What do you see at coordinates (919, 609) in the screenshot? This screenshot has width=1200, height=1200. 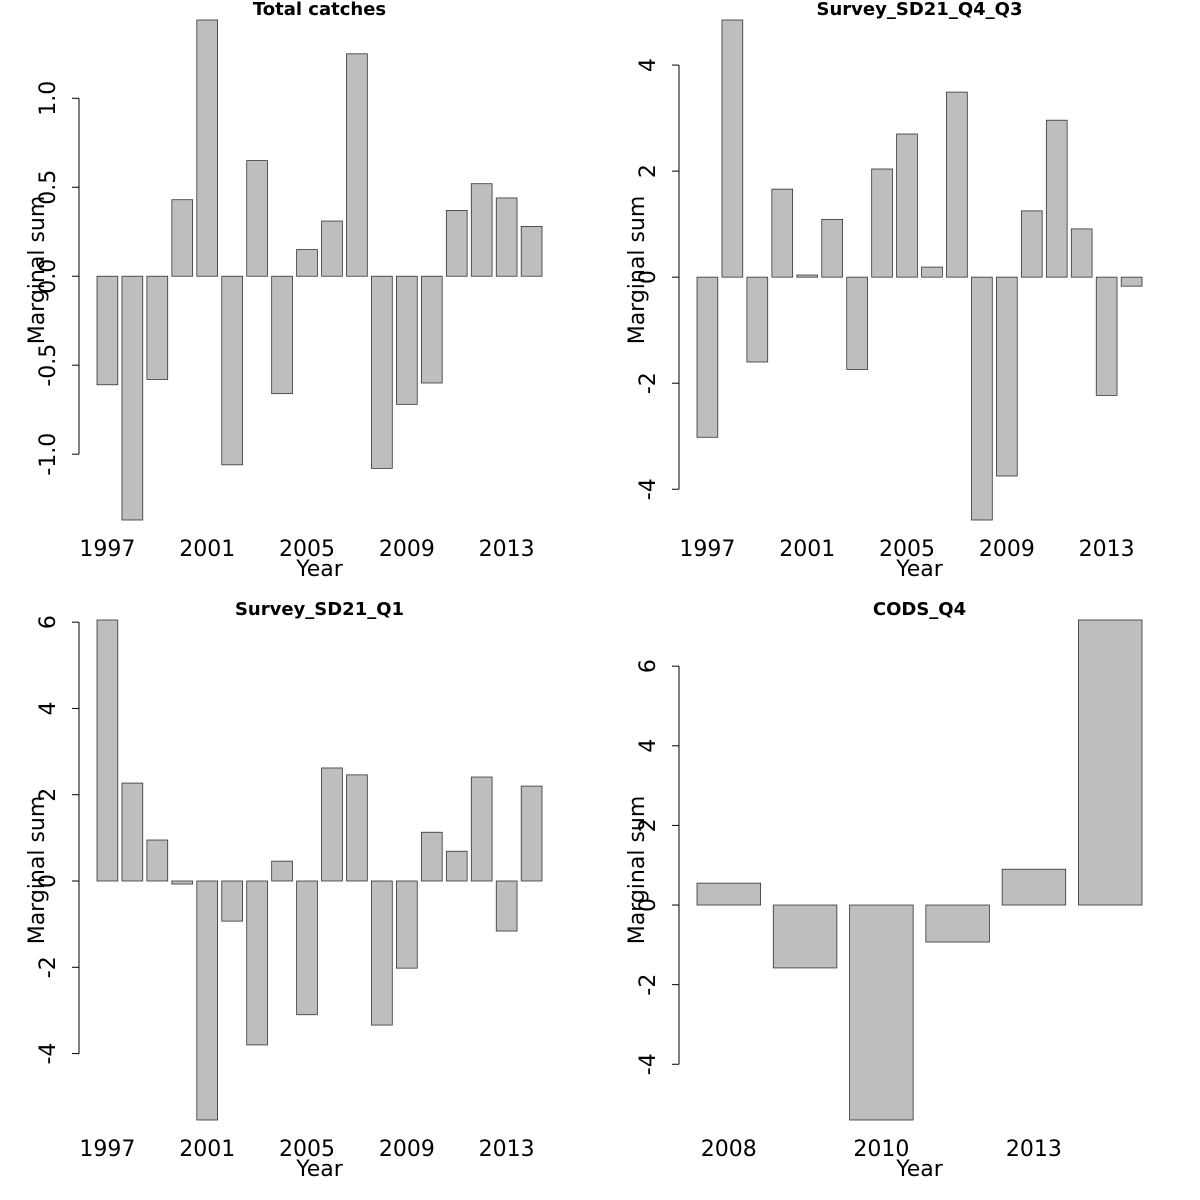 I see `chart-title: CODS_Q4` at bounding box center [919, 609].